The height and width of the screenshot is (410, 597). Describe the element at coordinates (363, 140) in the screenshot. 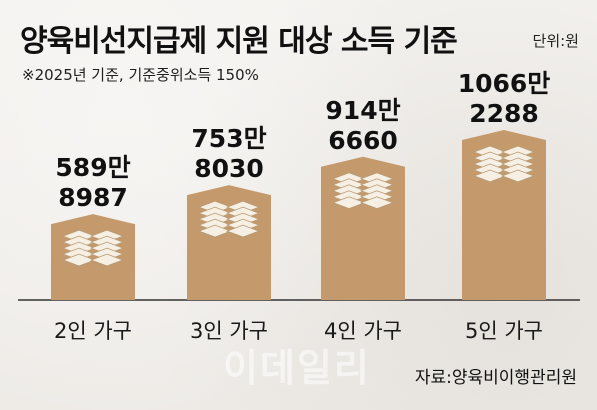

I see `value-label: 6660` at that location.